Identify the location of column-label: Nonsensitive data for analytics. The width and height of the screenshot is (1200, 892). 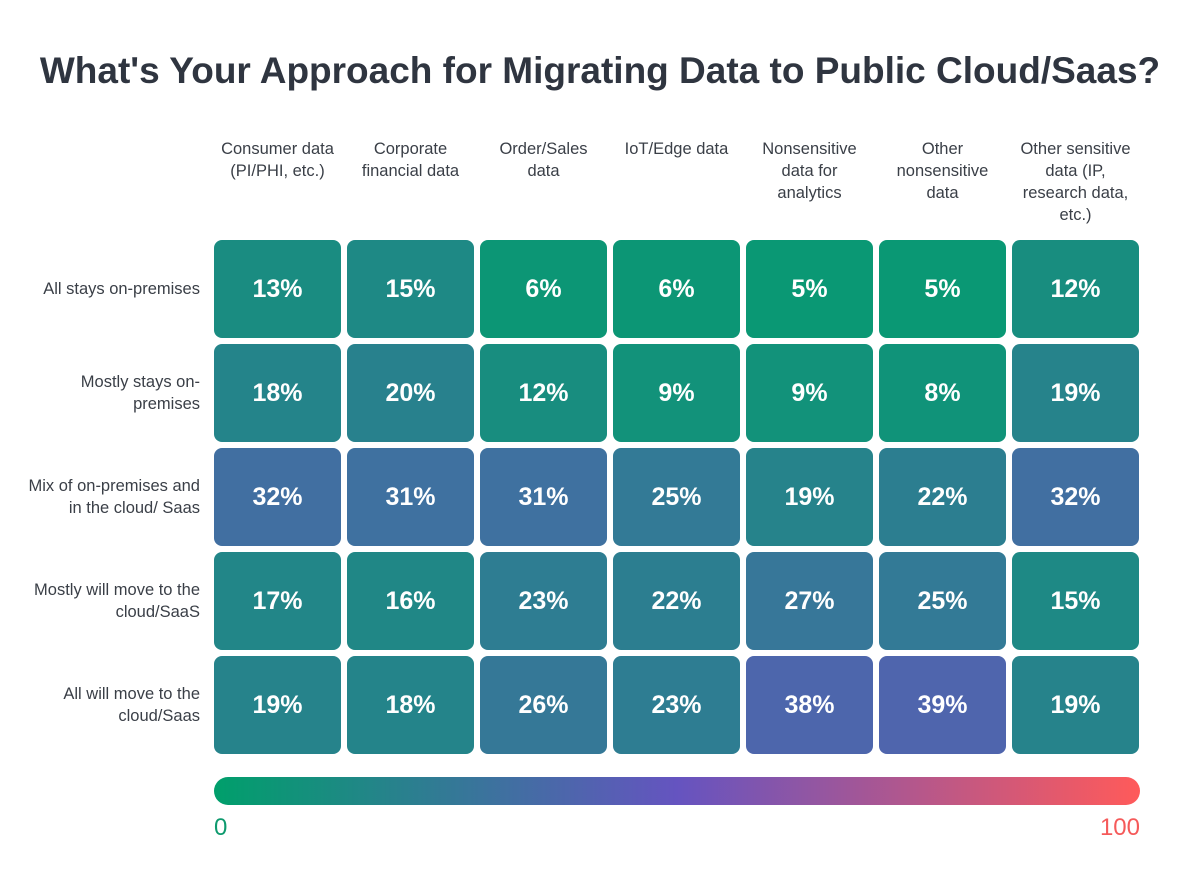
(809, 171).